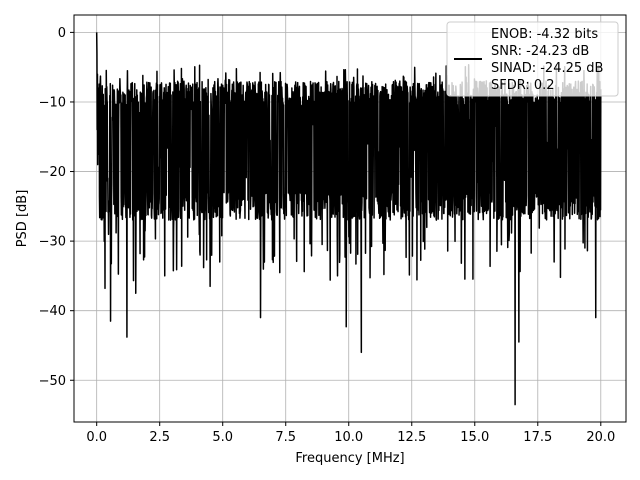  What do you see at coordinates (56, 207) in the screenshot?
I see `y-axis-ticks: 0 −10 −20 −30 −40 −50` at bounding box center [56, 207].